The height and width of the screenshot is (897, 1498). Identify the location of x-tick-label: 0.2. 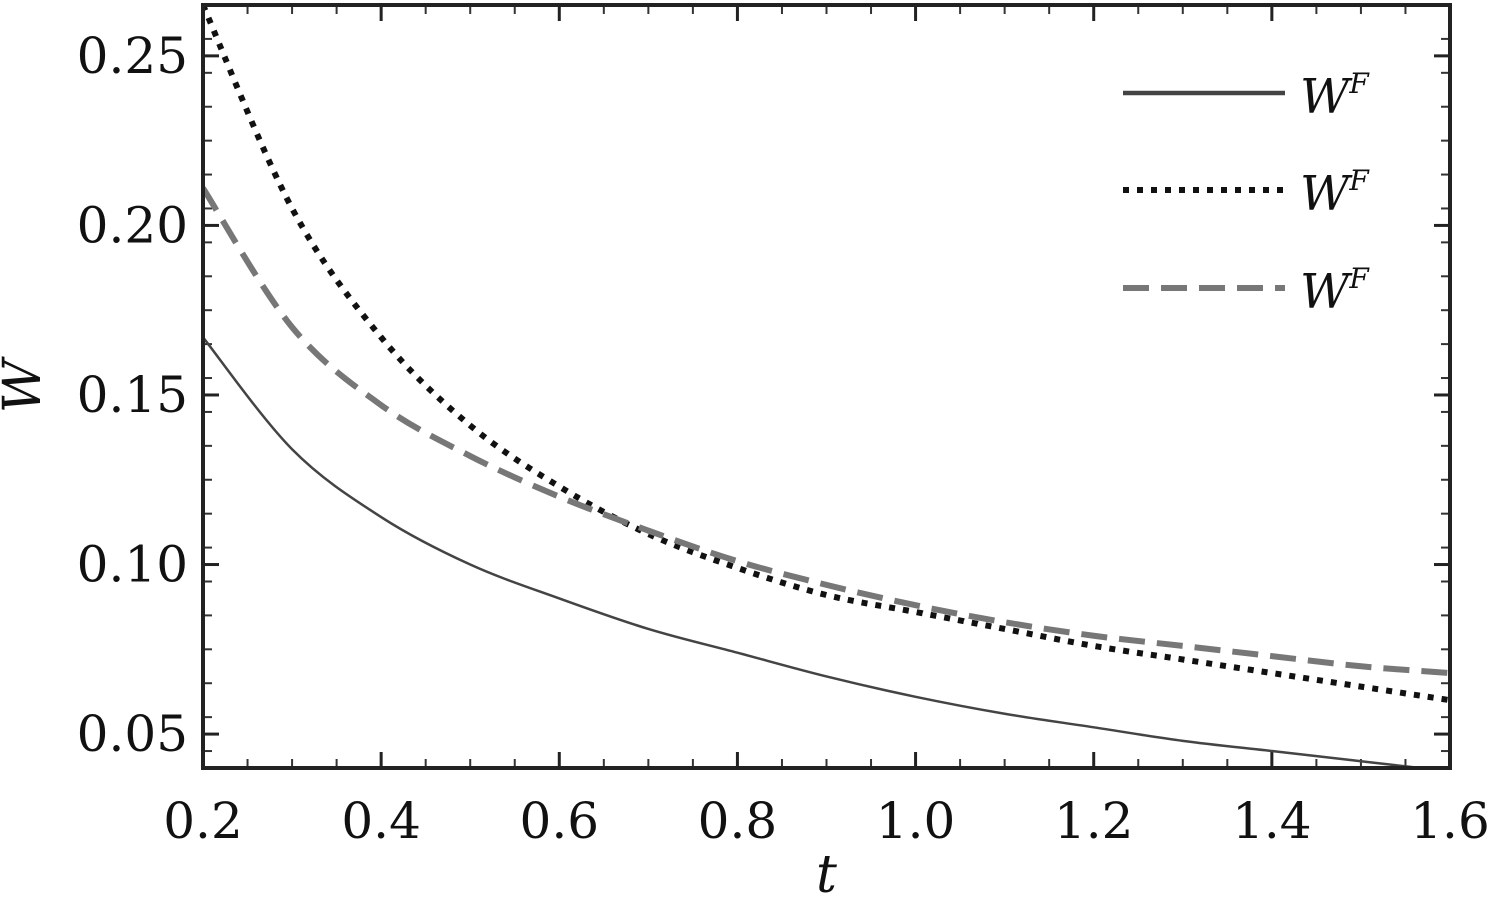
(203, 821).